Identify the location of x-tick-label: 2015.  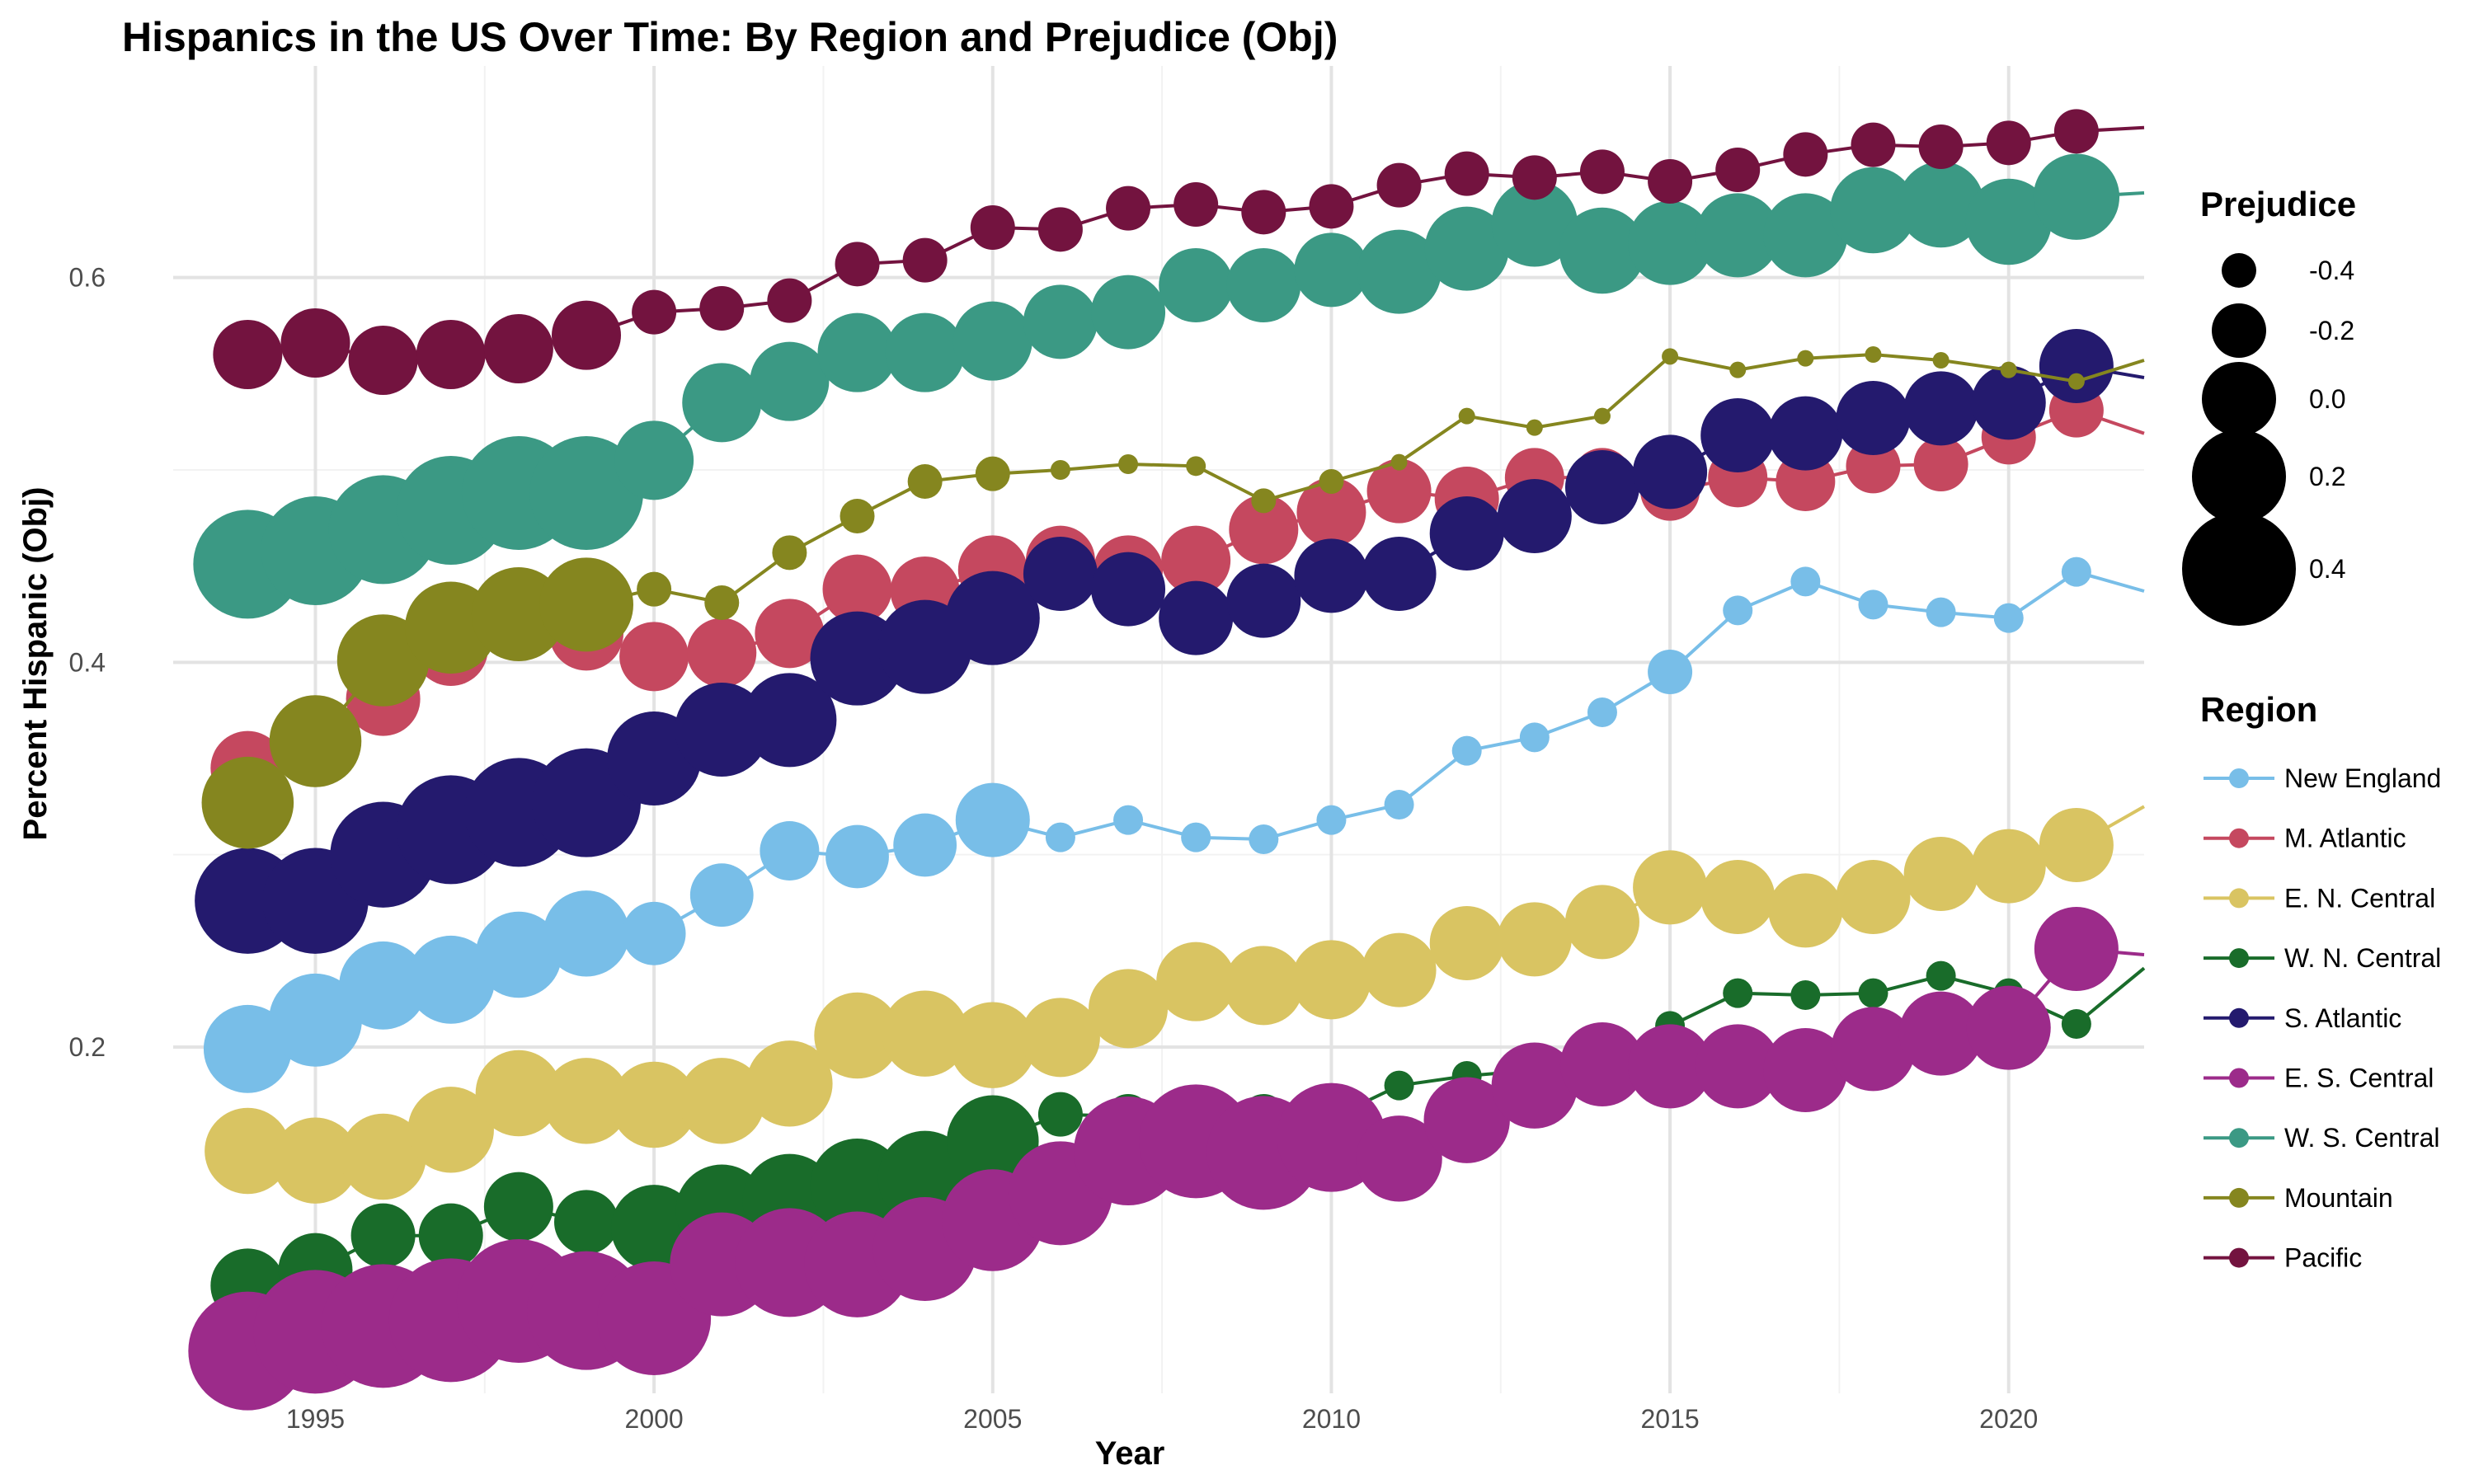
(1669, 1419).